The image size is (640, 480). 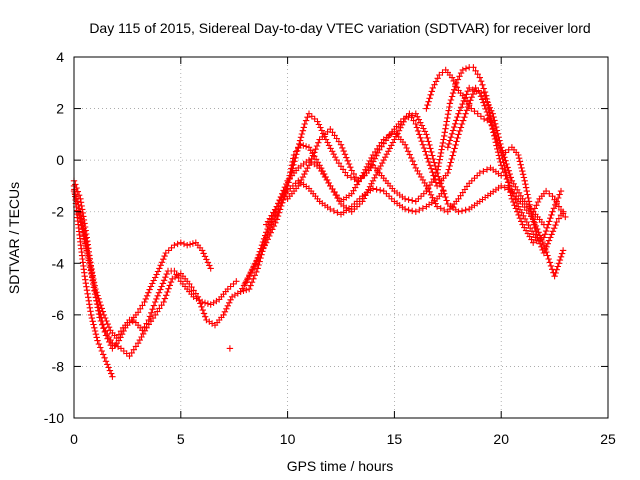 I want to click on x-tick-label: 0, so click(x=74, y=439).